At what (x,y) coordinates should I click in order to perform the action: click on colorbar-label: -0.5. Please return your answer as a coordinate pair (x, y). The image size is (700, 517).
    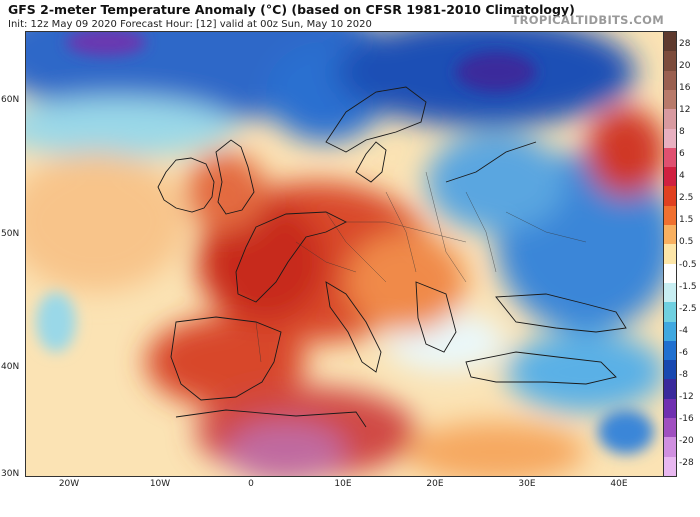
    Looking at the image, I should click on (688, 264).